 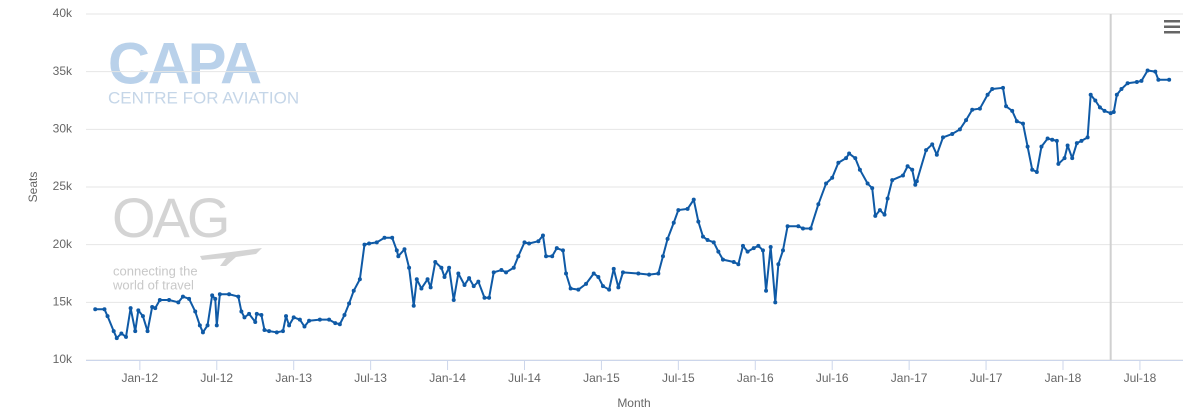 I want to click on menu-button, so click(x=1172, y=27).